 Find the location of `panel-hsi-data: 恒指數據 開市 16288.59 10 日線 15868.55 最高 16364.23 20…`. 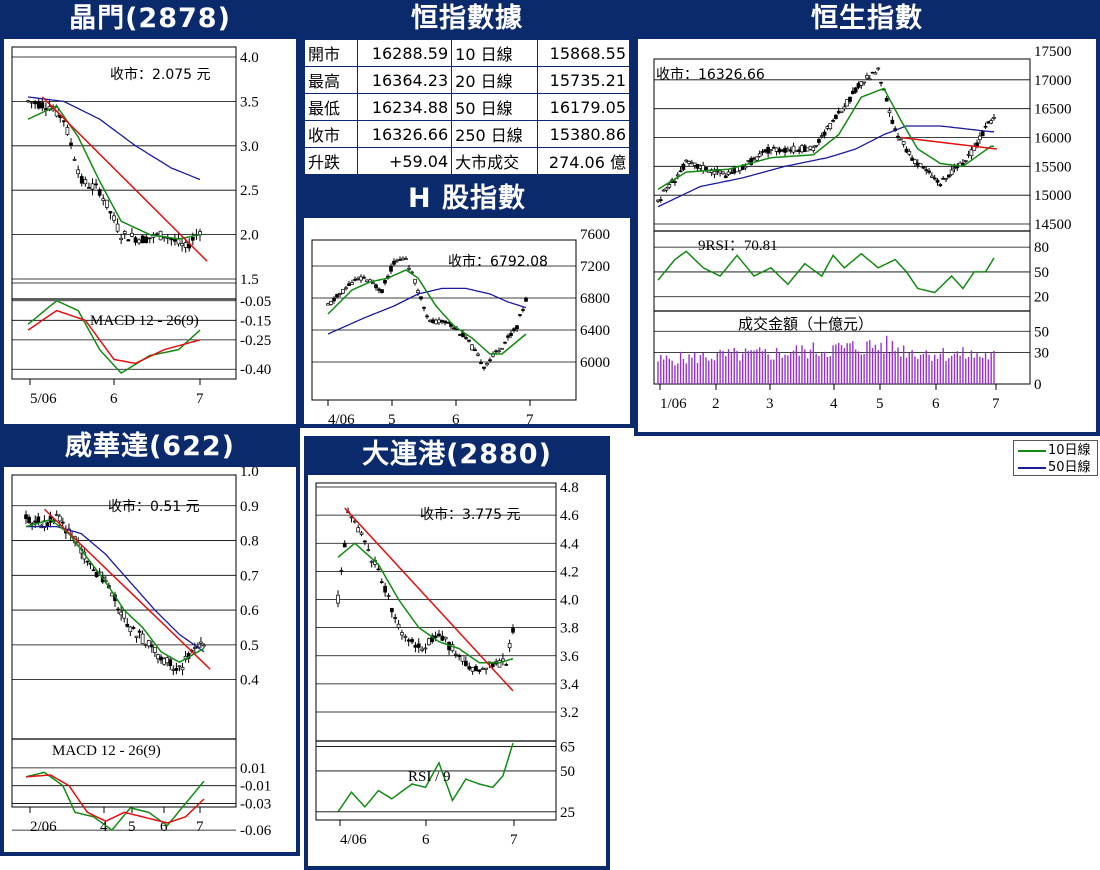

panel-hsi-data: 恒指數據 開市 16288.59 10 日線 15868.55 最高 16364.23 20… is located at coordinates (467, 214).